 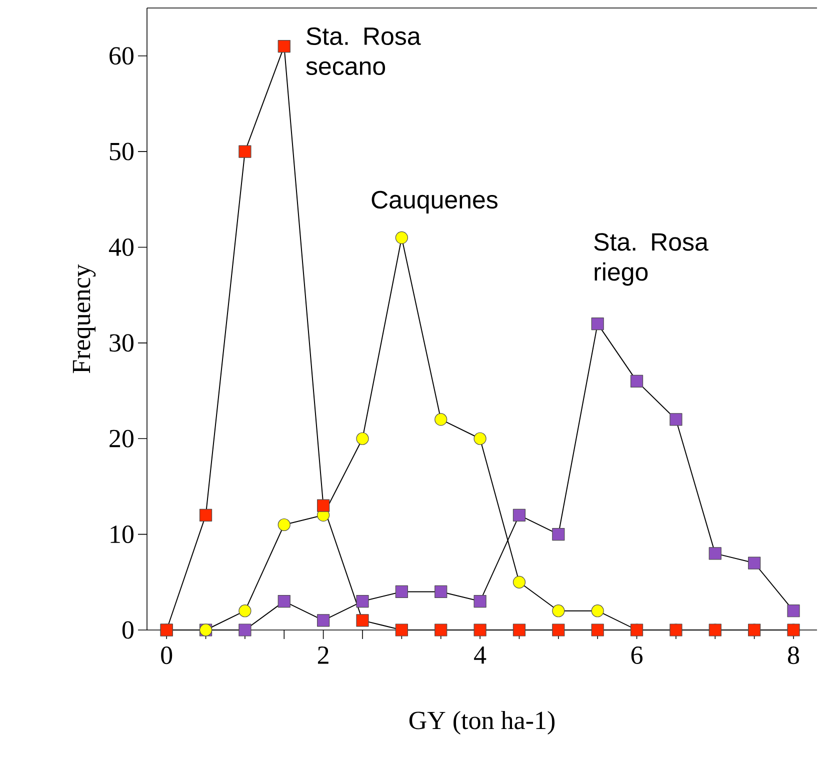 I want to click on series-label: Cauquenes, so click(x=435, y=202).